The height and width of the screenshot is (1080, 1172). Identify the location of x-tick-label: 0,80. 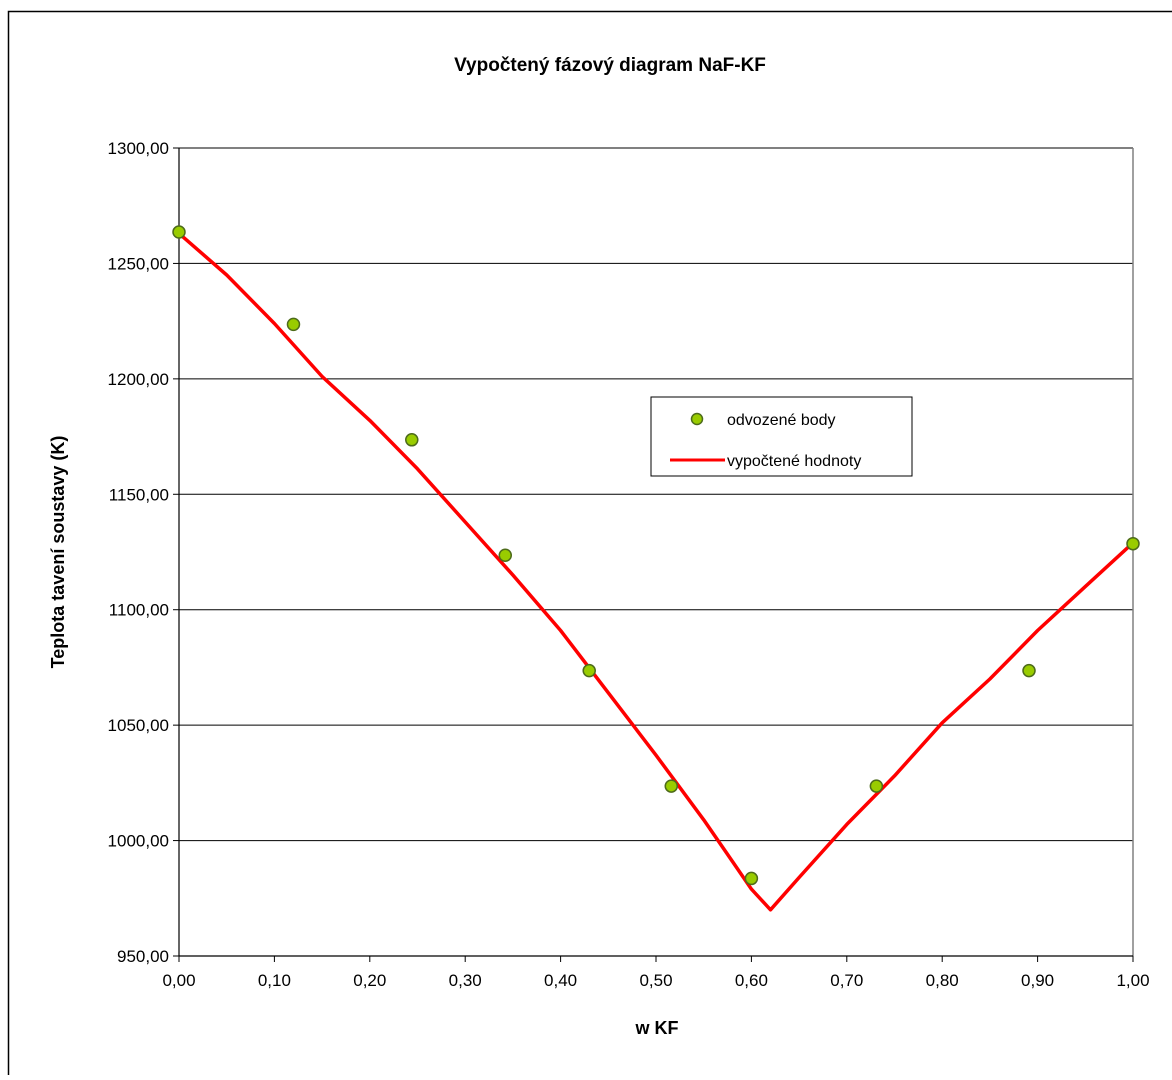
(942, 980).